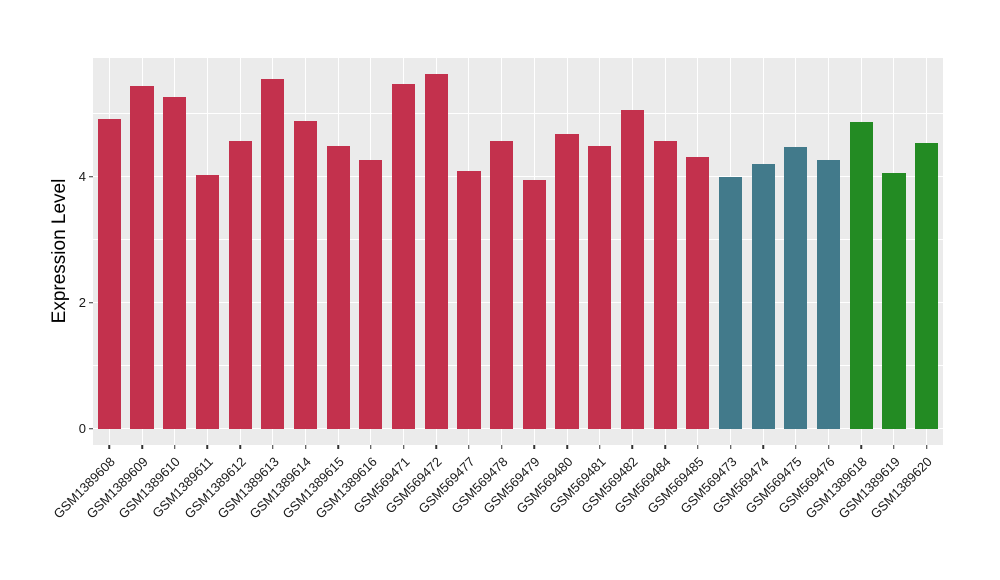 Image resolution: width=1000 pixels, height=580 pixels. Describe the element at coordinates (371, 294) in the screenshot. I see `bar-GSM1389616` at that location.